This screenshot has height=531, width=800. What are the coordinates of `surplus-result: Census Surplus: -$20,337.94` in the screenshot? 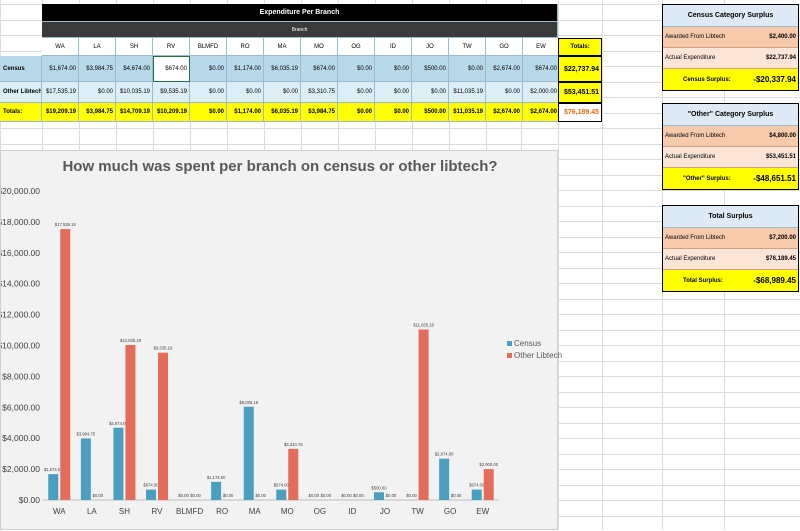 It's located at (730, 79).